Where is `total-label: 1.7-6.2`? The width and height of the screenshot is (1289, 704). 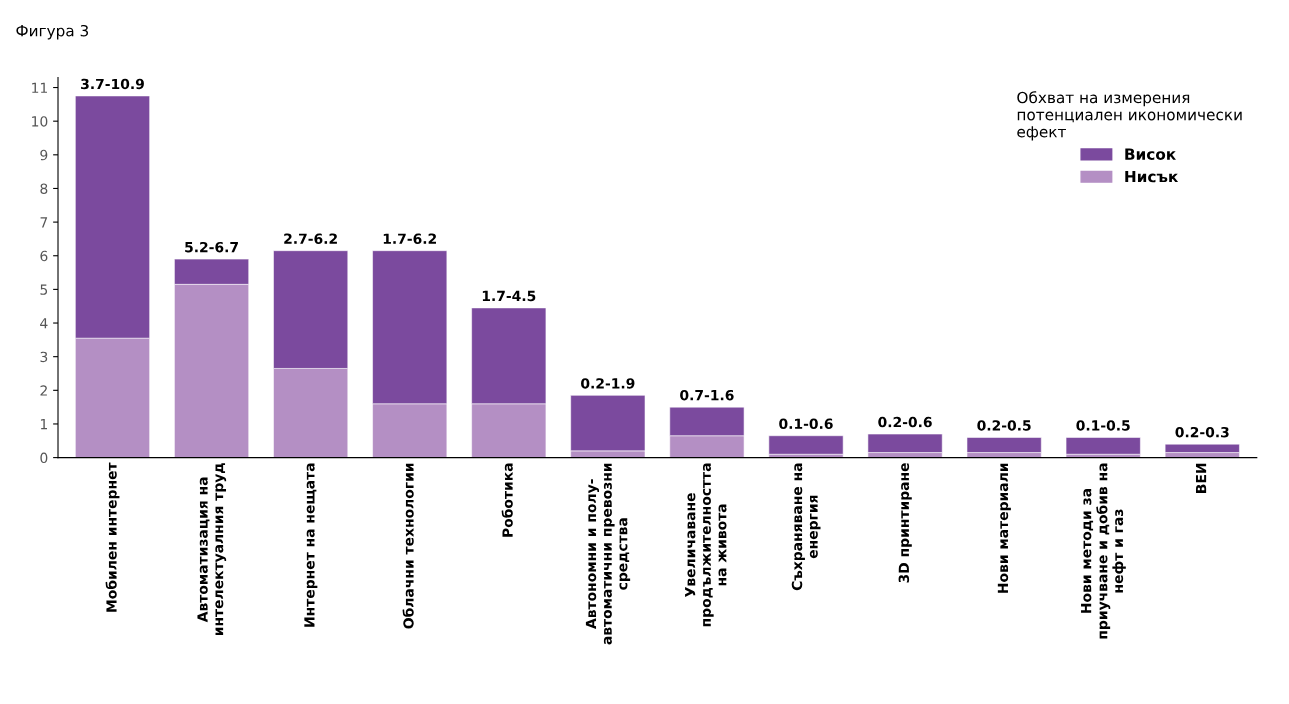 total-label: 1.7-6.2 is located at coordinates (409, 238).